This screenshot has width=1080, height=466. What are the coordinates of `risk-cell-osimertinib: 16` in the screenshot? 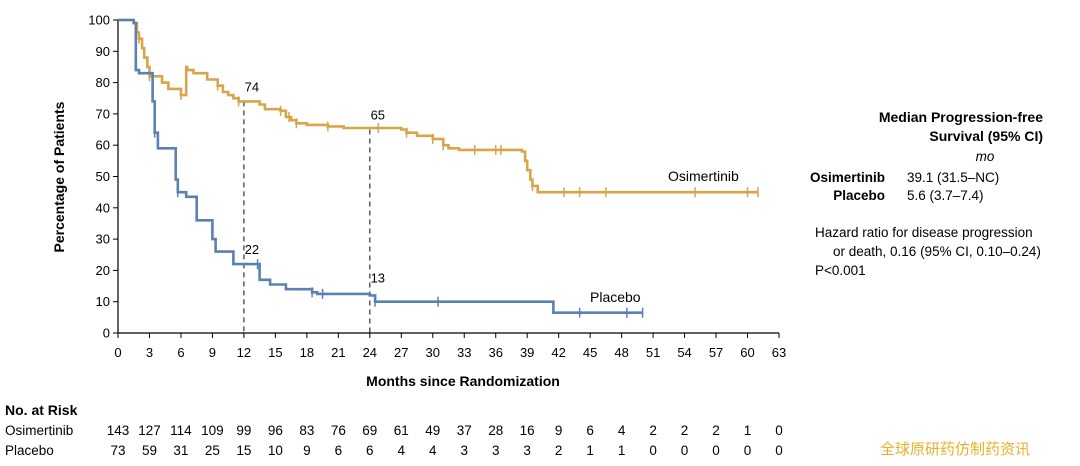 It's located at (527, 430).